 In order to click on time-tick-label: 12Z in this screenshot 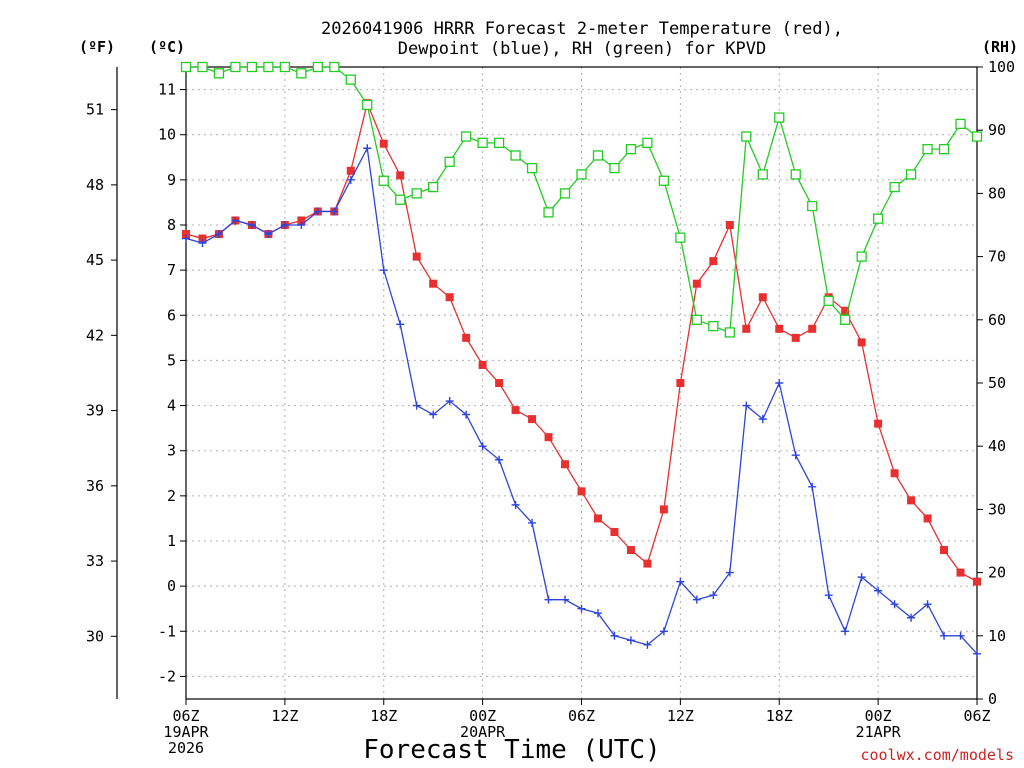, I will do `click(680, 716)`.